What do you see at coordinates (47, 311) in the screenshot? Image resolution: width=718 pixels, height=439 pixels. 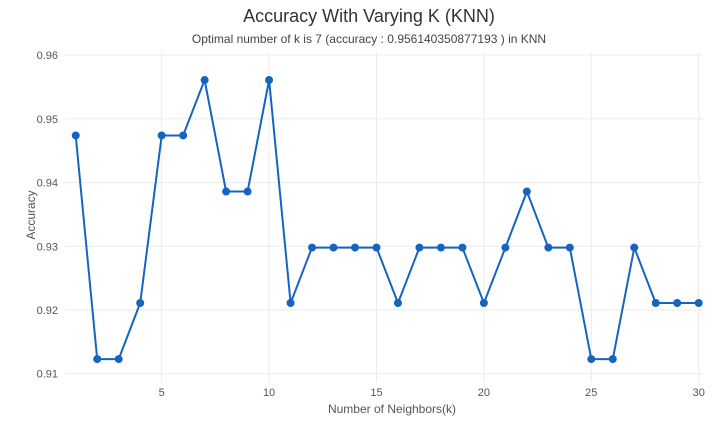 I see `y-tick-label: 0.92` at bounding box center [47, 311].